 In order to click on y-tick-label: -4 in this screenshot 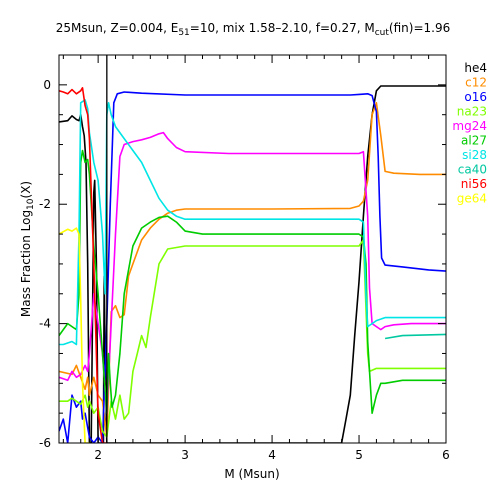, I will do `click(45, 324)`.